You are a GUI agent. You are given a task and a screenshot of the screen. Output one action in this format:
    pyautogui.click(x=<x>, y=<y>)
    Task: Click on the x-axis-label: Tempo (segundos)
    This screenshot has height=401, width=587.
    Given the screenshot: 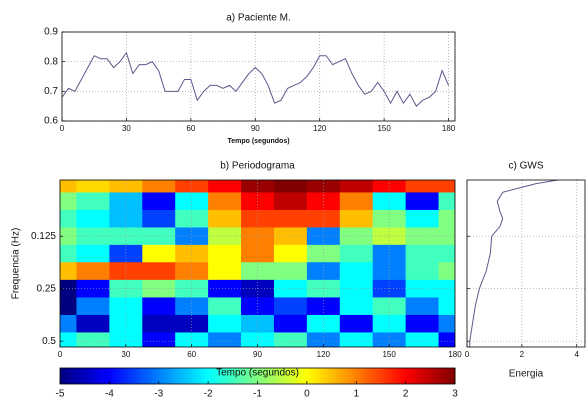 What is the action you would take?
    pyautogui.click(x=257, y=373)
    